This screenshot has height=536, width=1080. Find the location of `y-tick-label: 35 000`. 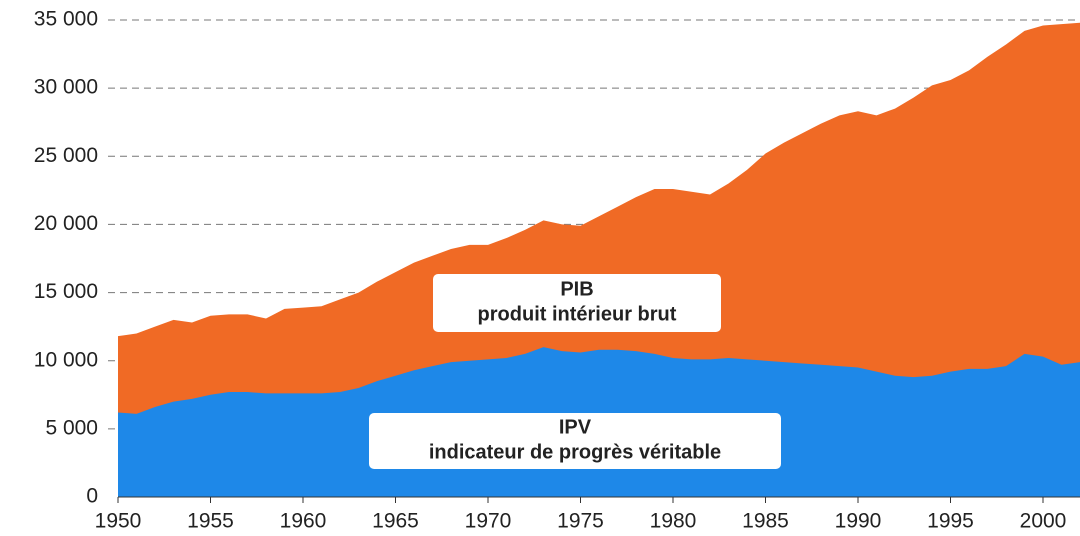

y-tick-label: 35 000 is located at coordinates (66, 19).